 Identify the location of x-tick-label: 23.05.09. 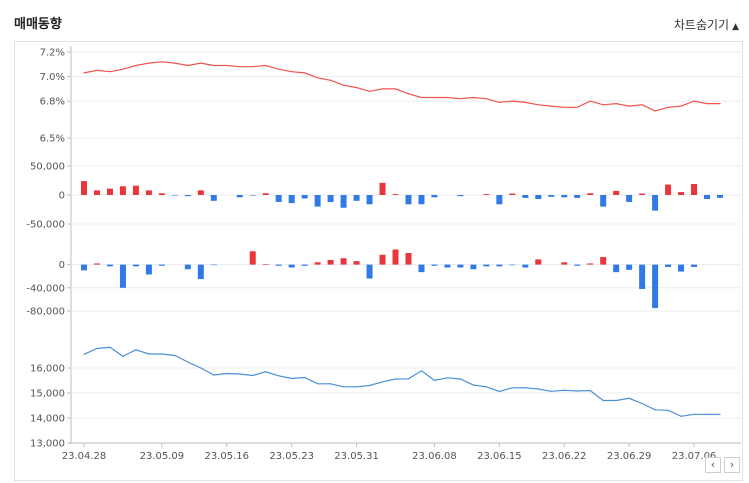
(162, 456).